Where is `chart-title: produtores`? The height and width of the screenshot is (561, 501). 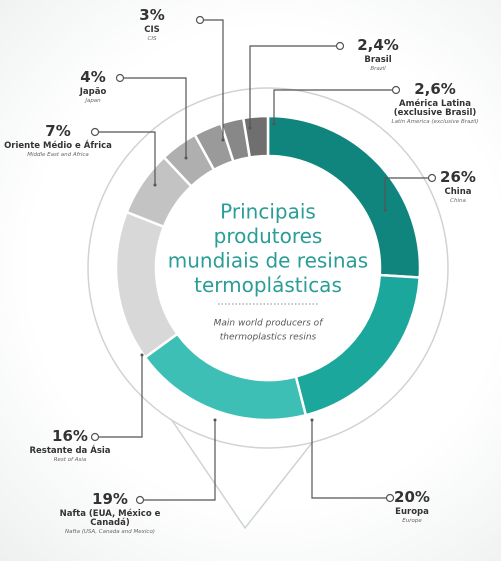 chart-title: produtores is located at coordinates (268, 236).